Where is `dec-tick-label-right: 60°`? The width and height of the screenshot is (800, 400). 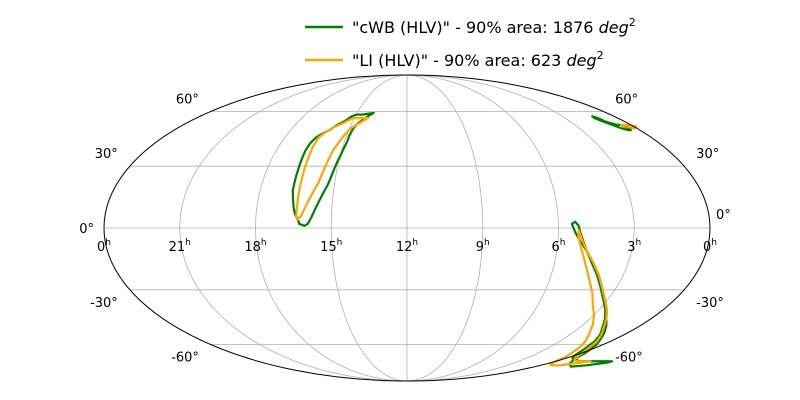
dec-tick-label-right: 60° is located at coordinates (626, 99).